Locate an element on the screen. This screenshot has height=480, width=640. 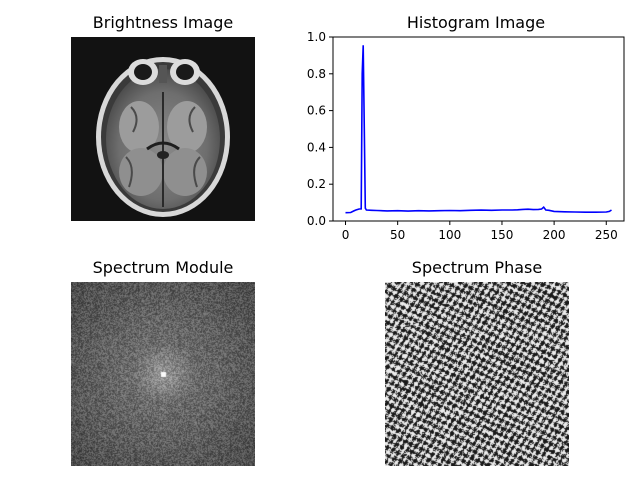
y-tick-label: 0.0 is located at coordinates (316, 221).